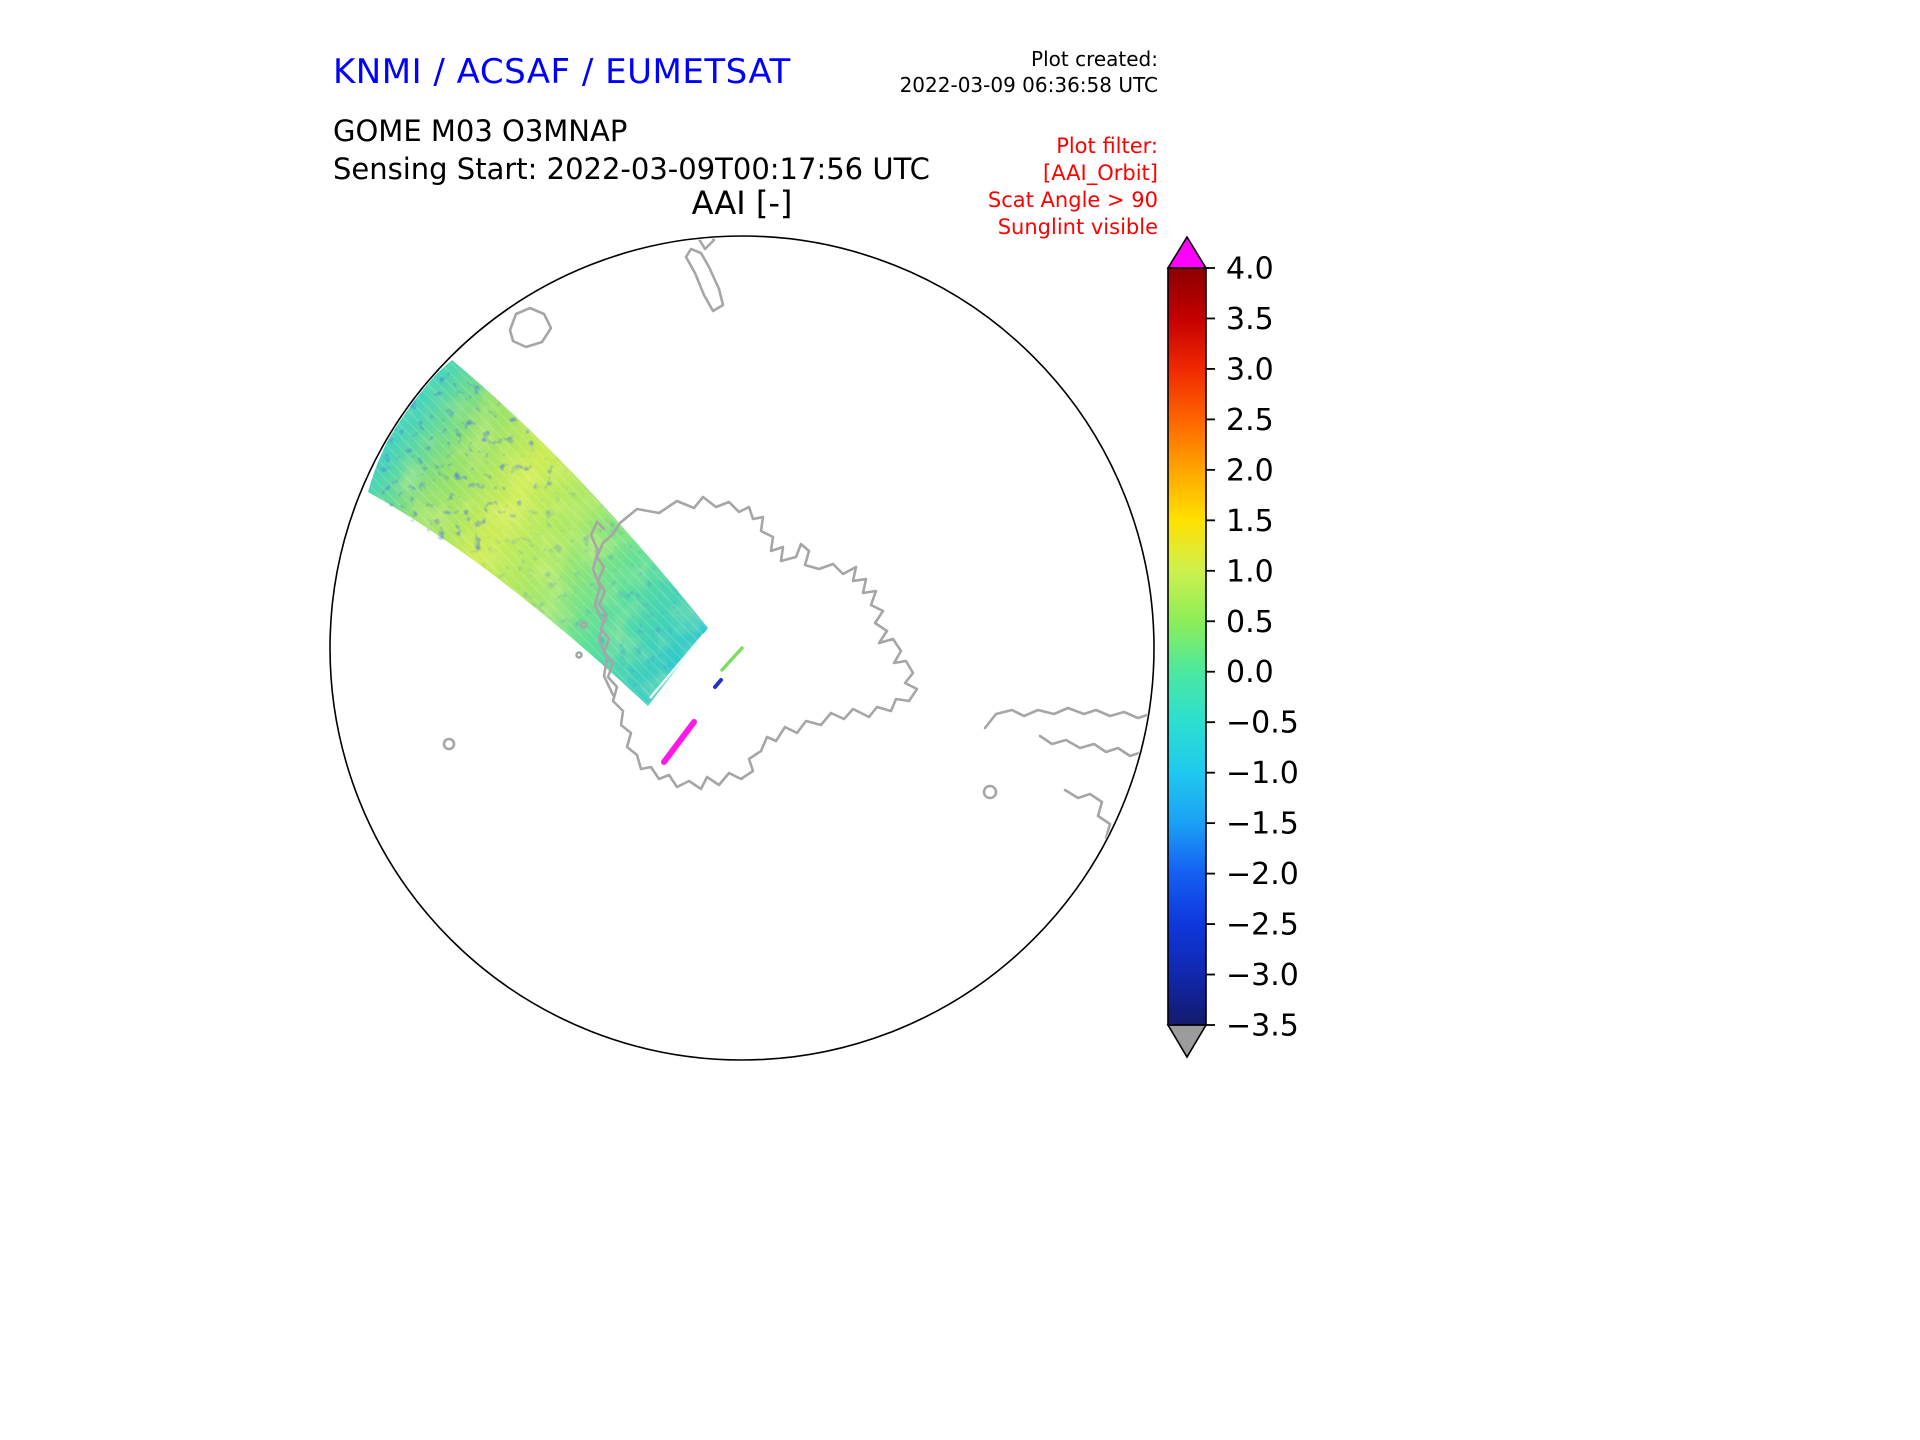 Image resolution: width=1920 pixels, height=1440 pixels. What do you see at coordinates (1250, 319) in the screenshot?
I see `colorbar-tick-label: 3.5` at bounding box center [1250, 319].